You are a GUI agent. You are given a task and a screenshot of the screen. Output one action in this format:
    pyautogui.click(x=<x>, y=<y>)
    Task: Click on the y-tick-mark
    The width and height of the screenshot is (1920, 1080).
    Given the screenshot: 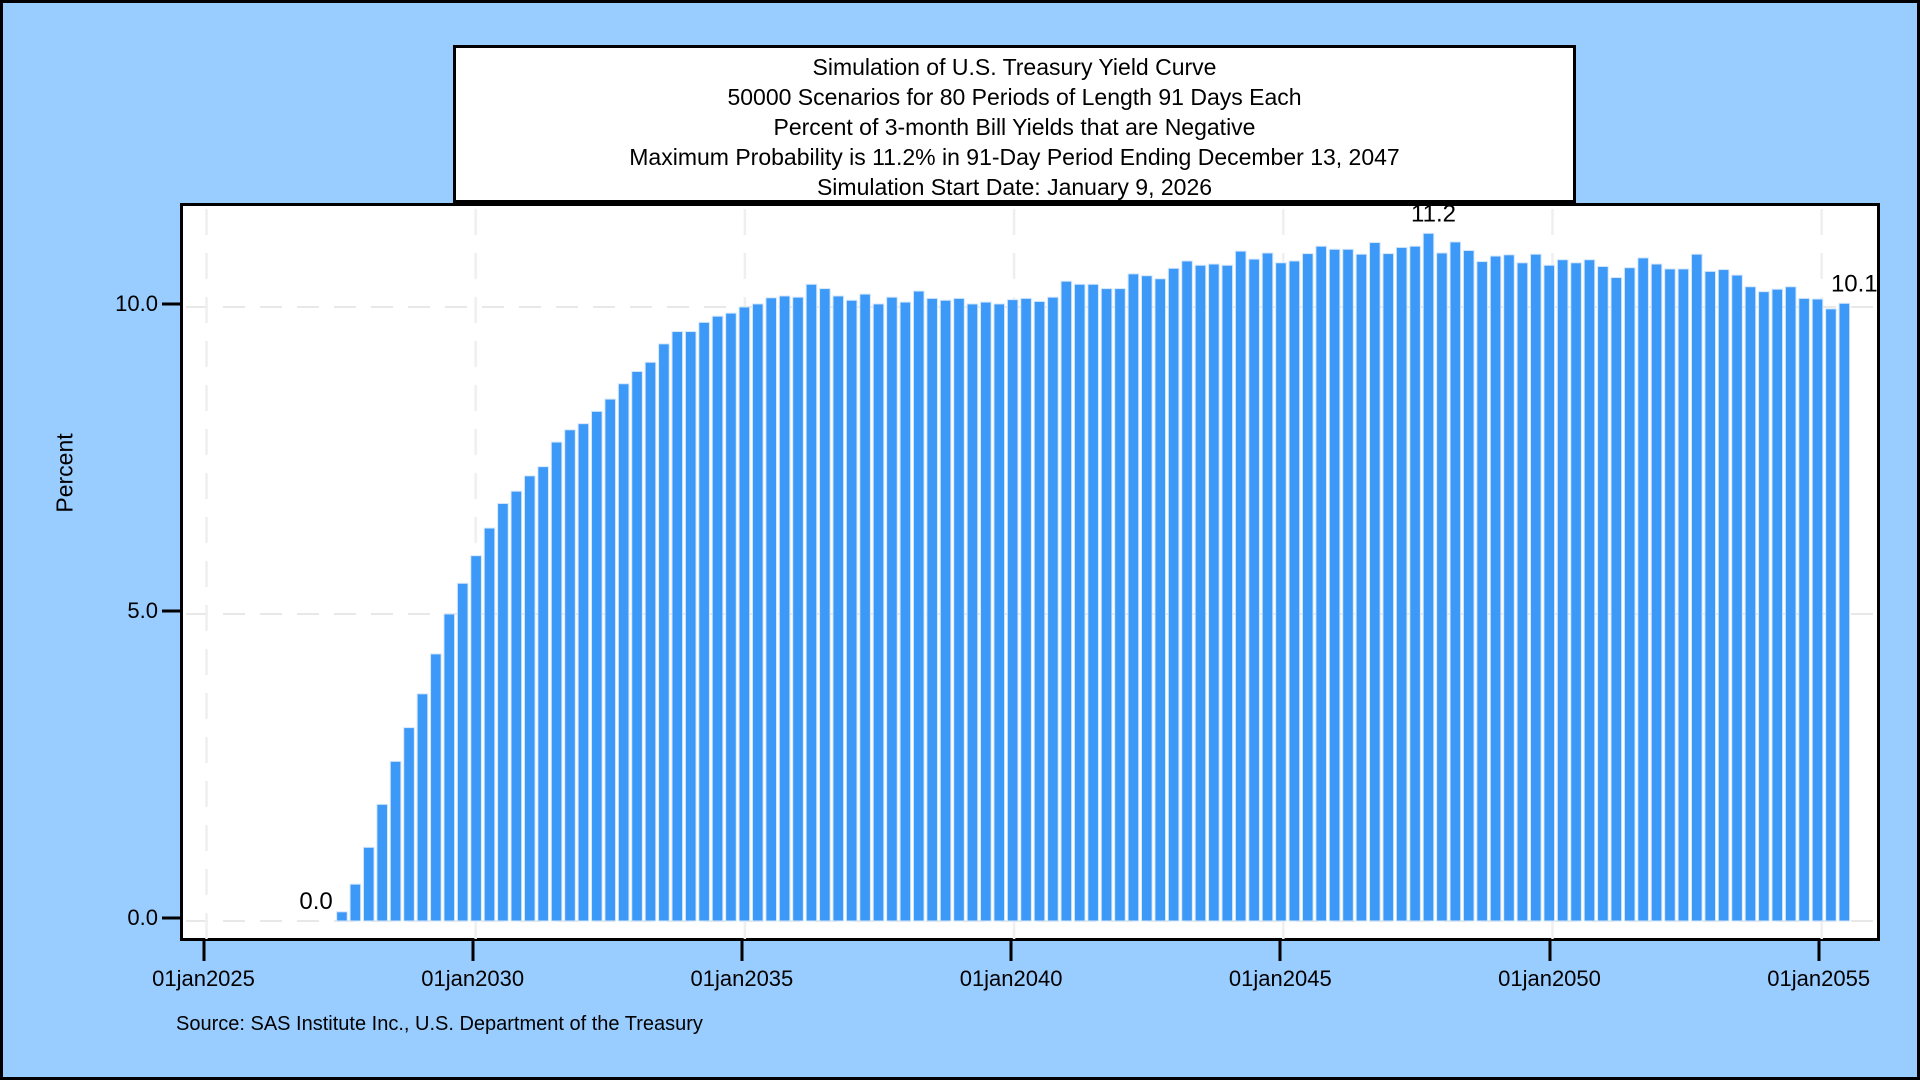 What is the action you would take?
    pyautogui.click(x=171, y=611)
    